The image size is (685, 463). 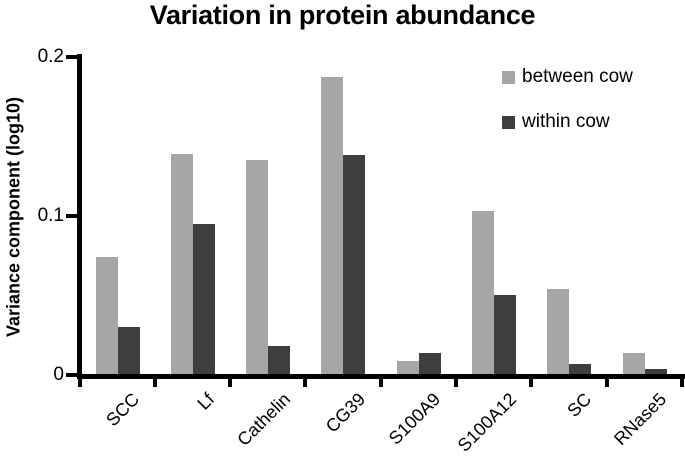 I want to click on bar-between-cow-S100A9, so click(x=407, y=368).